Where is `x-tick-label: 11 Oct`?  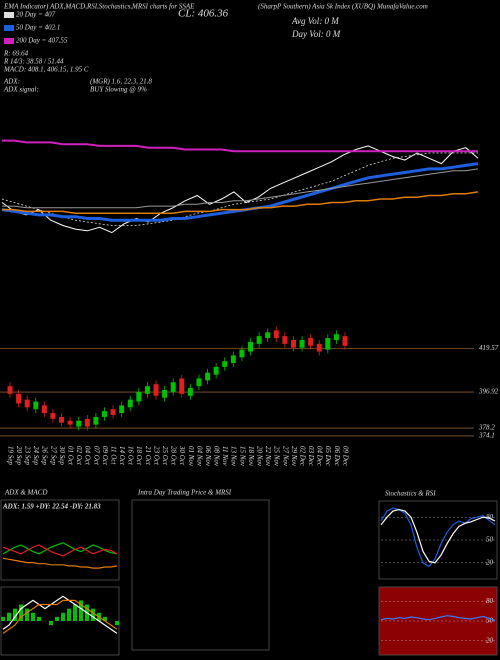
x-tick-label: 11 Oct is located at coordinates (113, 455).